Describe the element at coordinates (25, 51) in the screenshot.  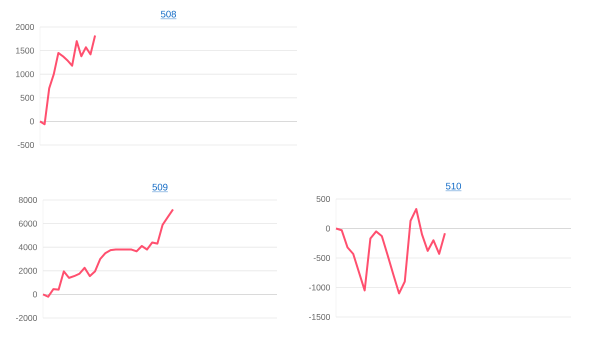
I see `y-tick-label: 1500` at that location.